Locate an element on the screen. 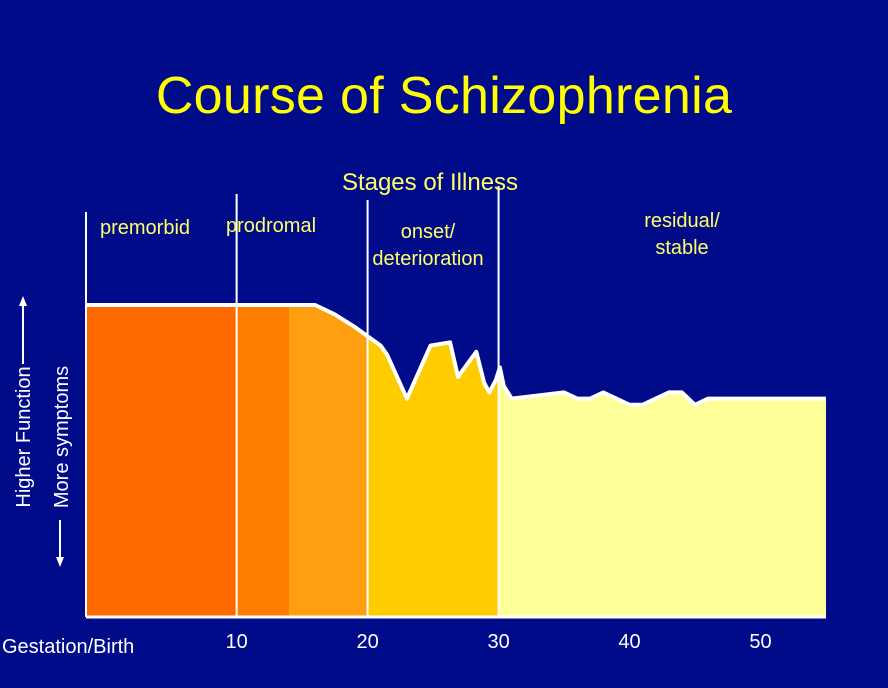  x-tick-labels: 10 20 30 40 50 is located at coordinates (498, 642).